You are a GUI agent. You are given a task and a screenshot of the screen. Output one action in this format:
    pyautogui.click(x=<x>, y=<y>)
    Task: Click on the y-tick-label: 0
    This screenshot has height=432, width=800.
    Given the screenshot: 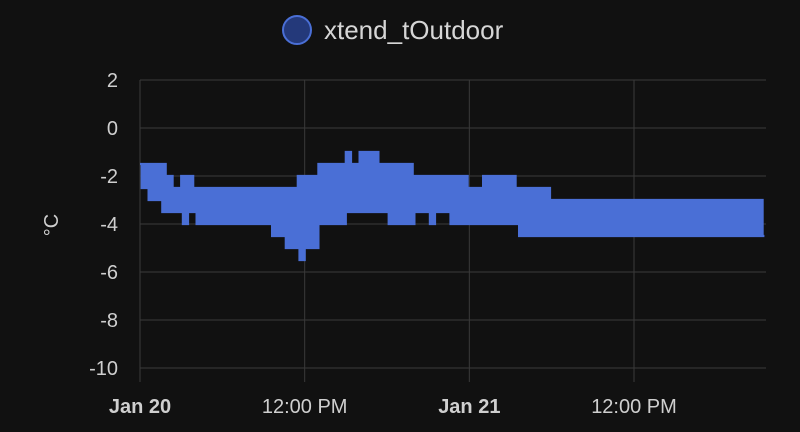 What is the action you would take?
    pyautogui.click(x=112, y=129)
    